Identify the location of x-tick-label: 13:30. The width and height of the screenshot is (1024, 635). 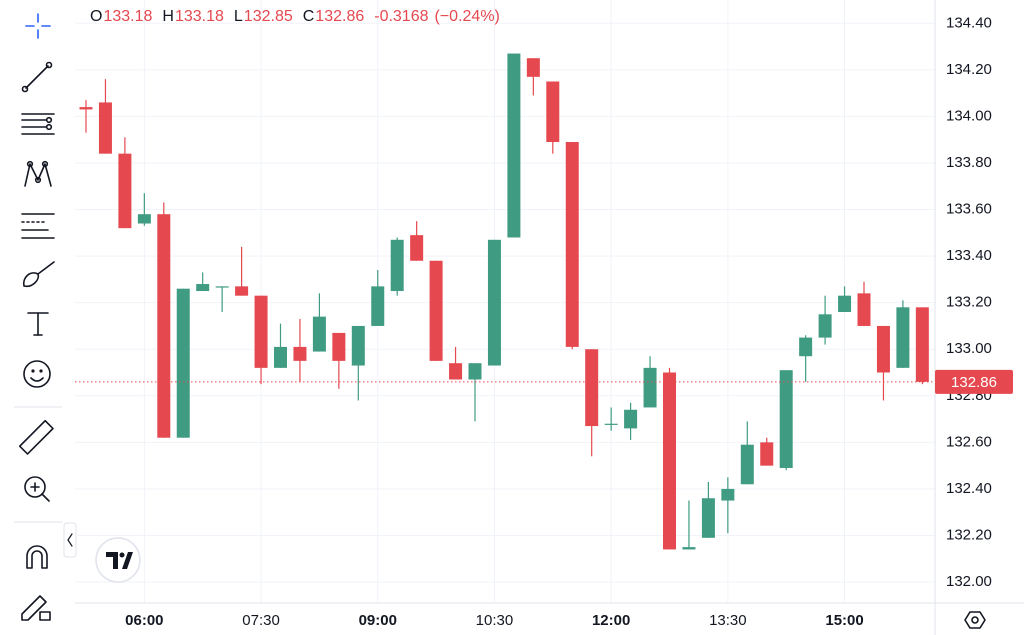
(728, 620).